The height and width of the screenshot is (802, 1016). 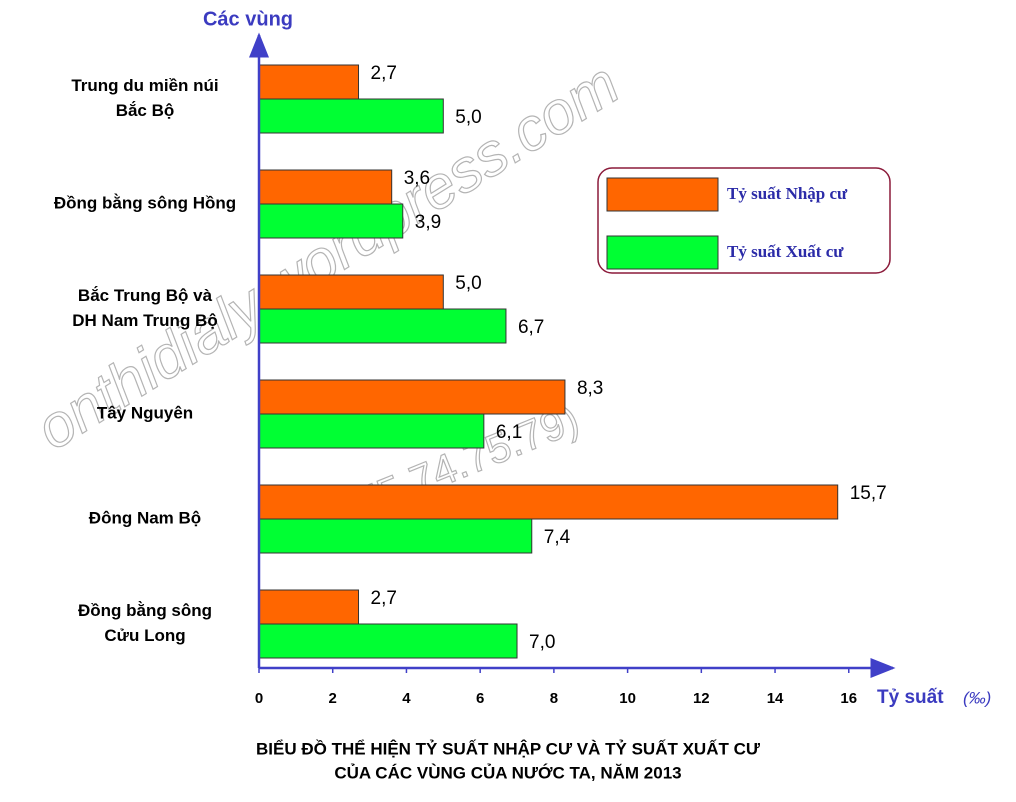 I want to click on y-tick-label: Đông Nam Bộ, so click(x=145, y=517).